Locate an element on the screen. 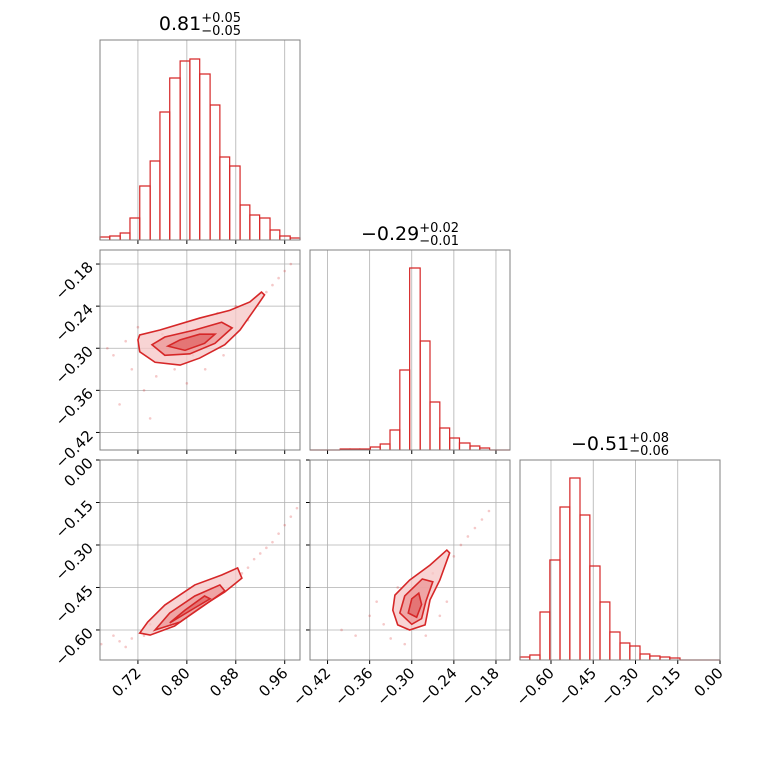  panel-title: 0.81+0.05 −0.05 is located at coordinates (200, 25).